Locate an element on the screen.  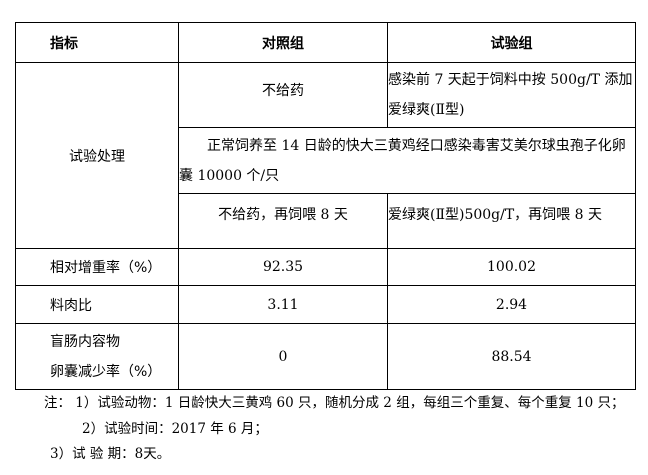
header-test: 试验组 is located at coordinates (511, 42).